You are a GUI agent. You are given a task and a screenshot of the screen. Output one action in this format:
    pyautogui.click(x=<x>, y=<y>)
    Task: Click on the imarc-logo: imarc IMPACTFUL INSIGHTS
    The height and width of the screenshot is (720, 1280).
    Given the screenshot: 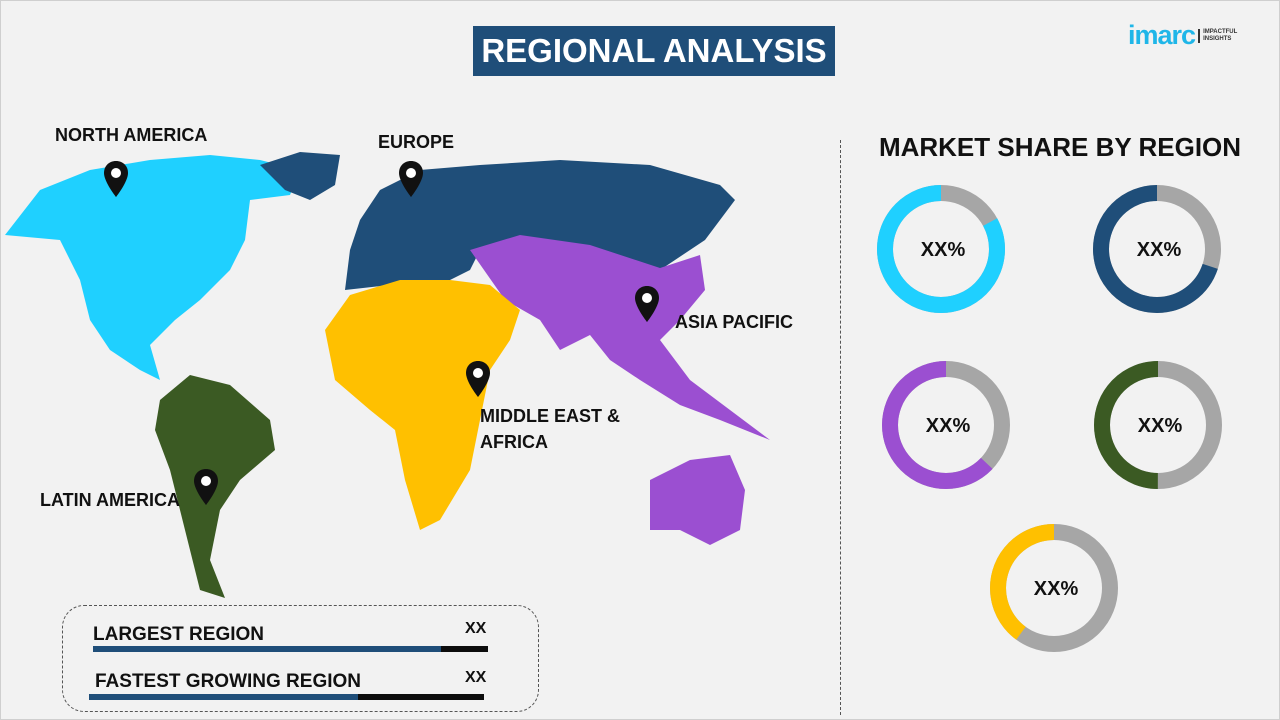 What is the action you would take?
    pyautogui.click(x=1182, y=35)
    